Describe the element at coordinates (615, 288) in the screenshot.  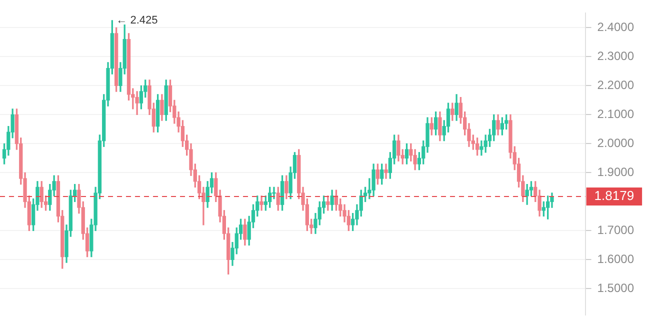
I see `y-tick-label: 1.5000` at that location.